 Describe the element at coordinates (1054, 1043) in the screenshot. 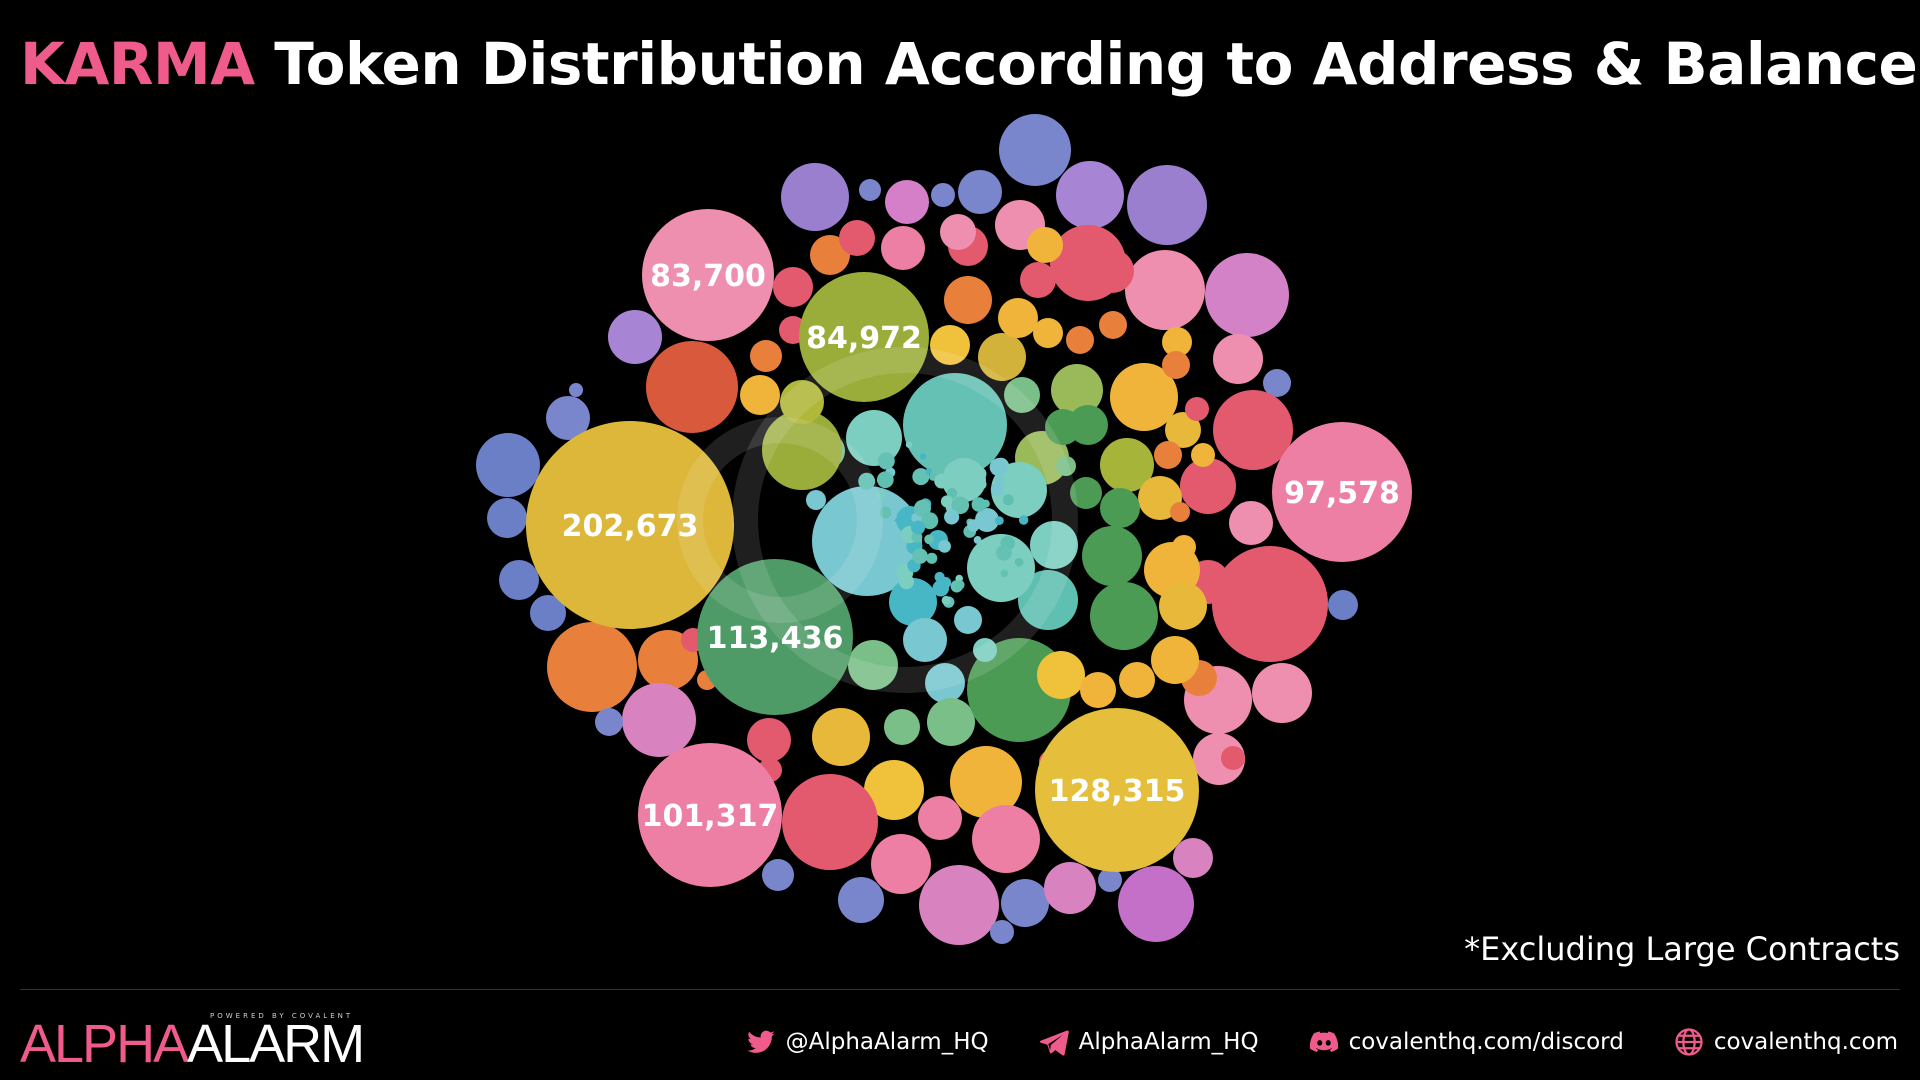

I see `telegram-icon` at that location.